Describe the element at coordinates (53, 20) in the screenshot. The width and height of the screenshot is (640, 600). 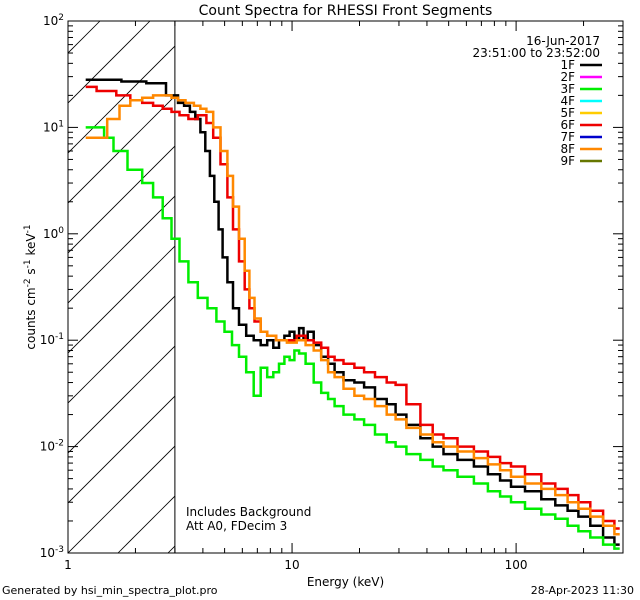
I see `y-tick-label: 10²` at that location.